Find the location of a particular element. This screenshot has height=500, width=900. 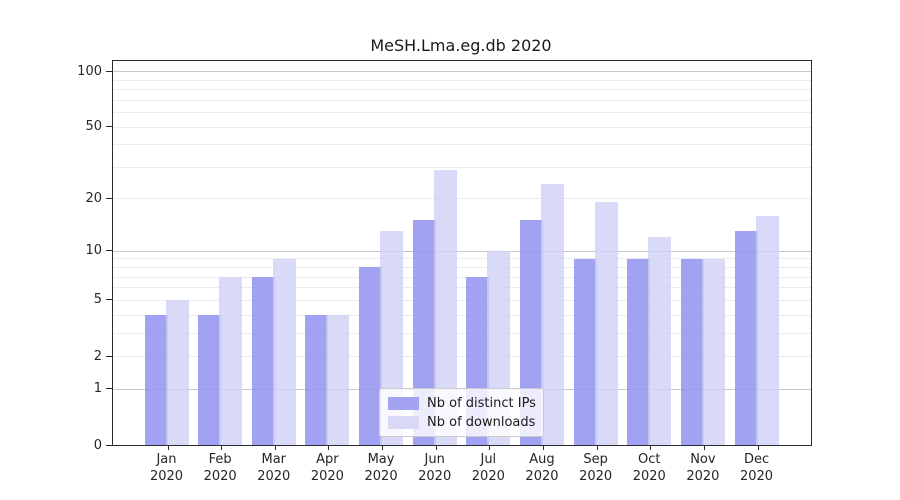

x-tick-month: Jul is located at coordinates (488, 459).